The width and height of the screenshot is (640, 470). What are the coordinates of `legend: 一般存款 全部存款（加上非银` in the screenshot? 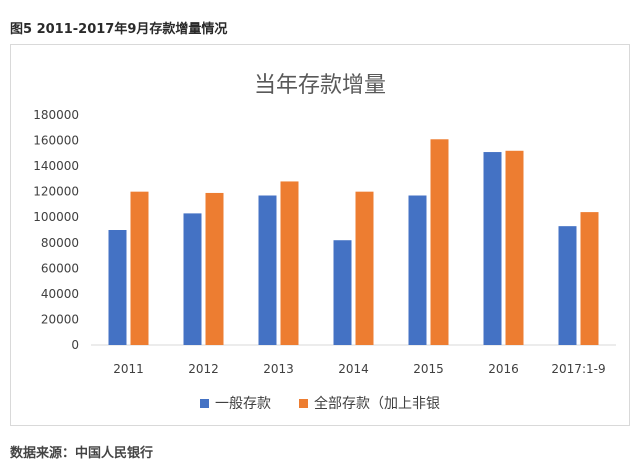 It's located at (320, 403).